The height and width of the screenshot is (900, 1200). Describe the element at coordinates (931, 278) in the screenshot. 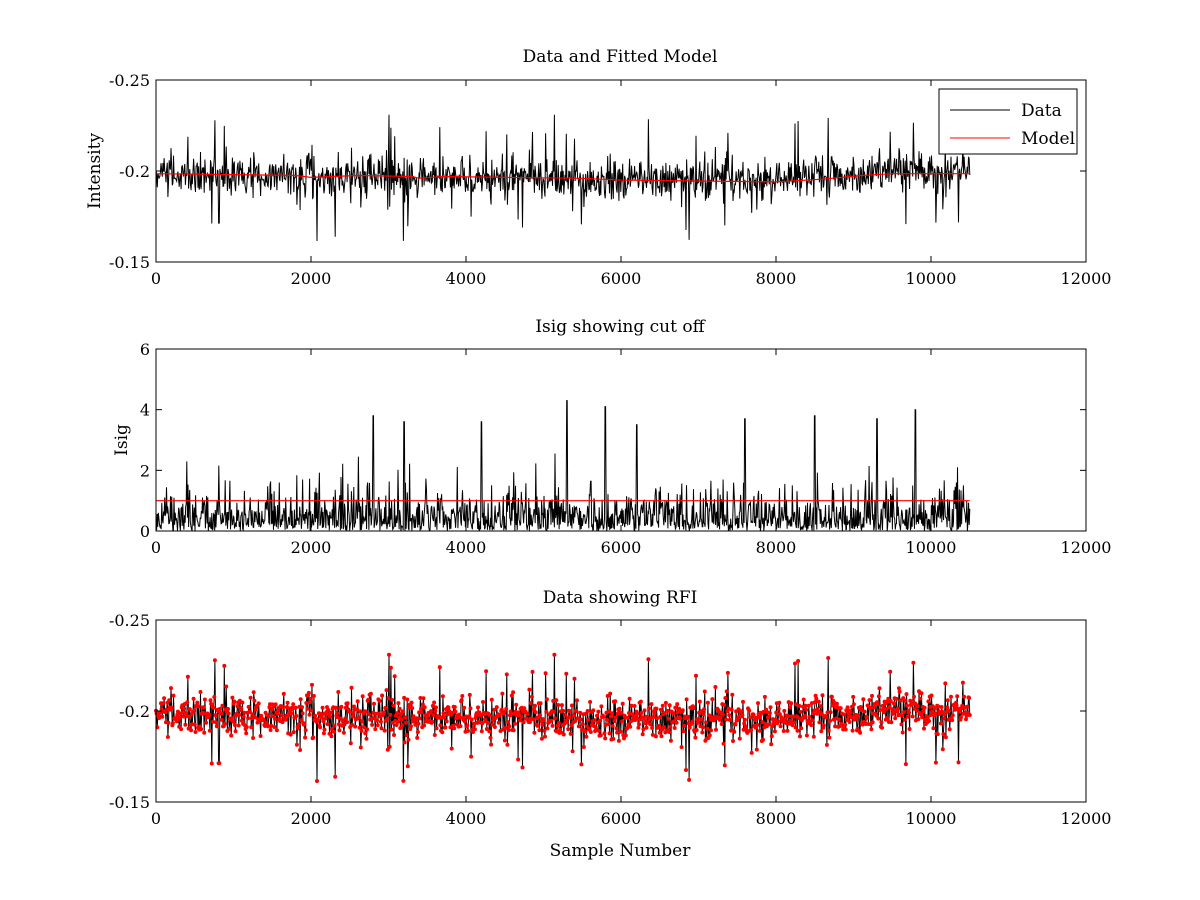

I see `x-tick-label: 10000` at that location.